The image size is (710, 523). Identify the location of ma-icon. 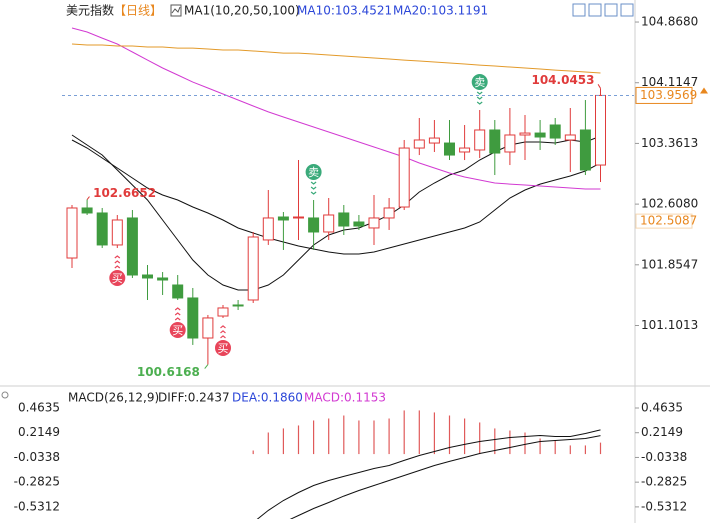
(176, 10).